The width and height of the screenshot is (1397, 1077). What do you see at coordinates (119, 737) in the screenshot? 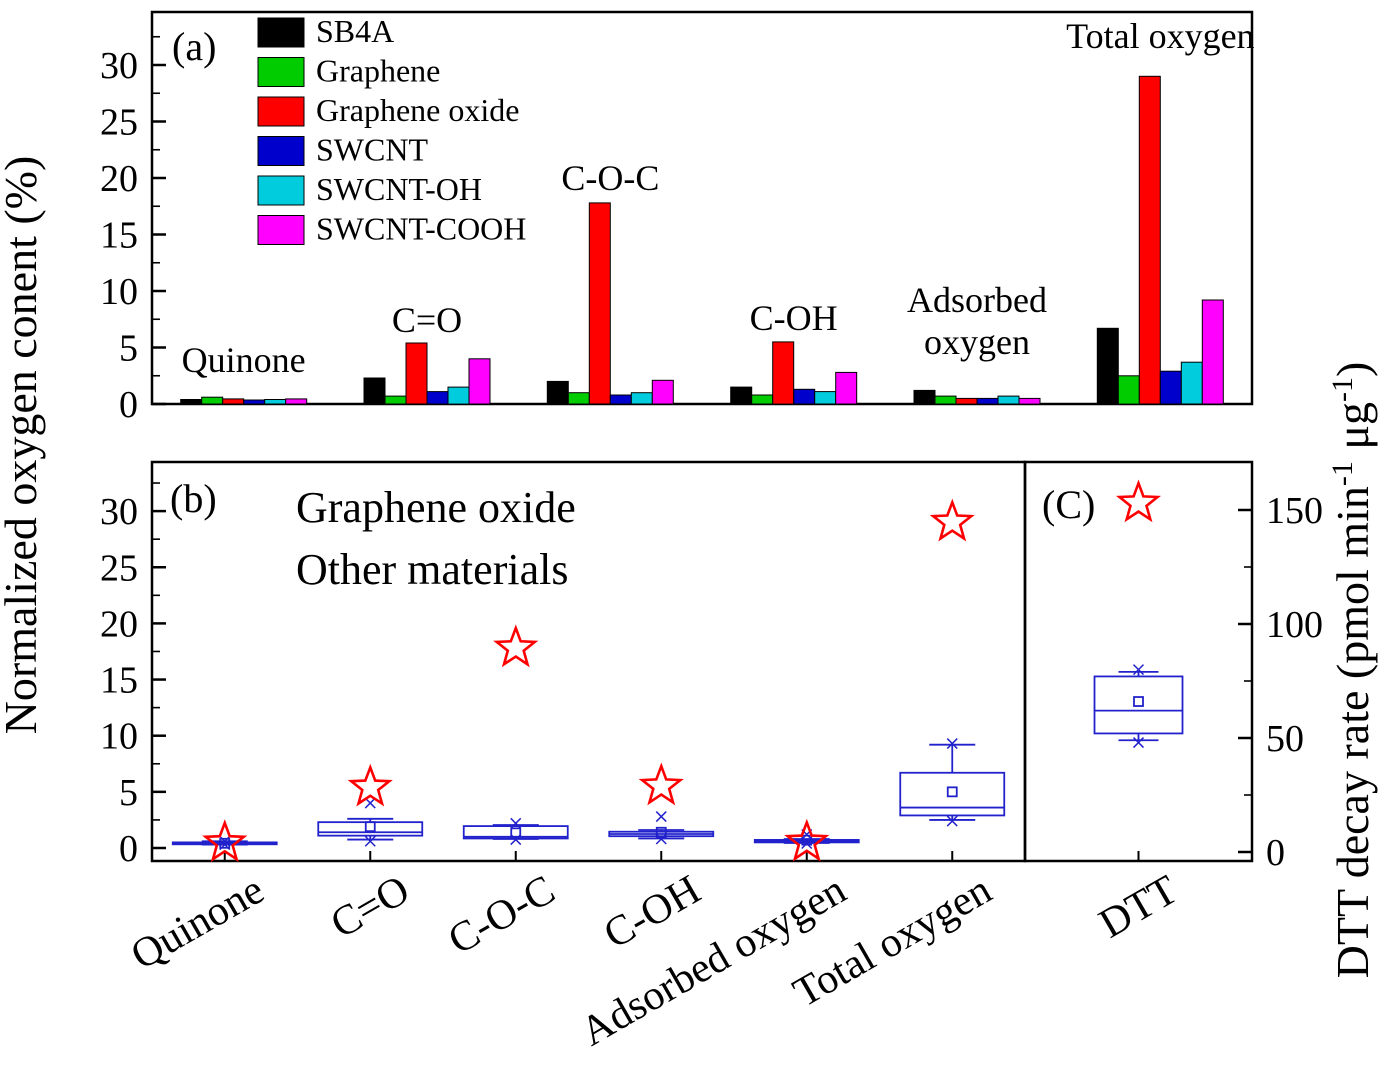
I see `panel-b-ytick-label: 10` at bounding box center [119, 737].